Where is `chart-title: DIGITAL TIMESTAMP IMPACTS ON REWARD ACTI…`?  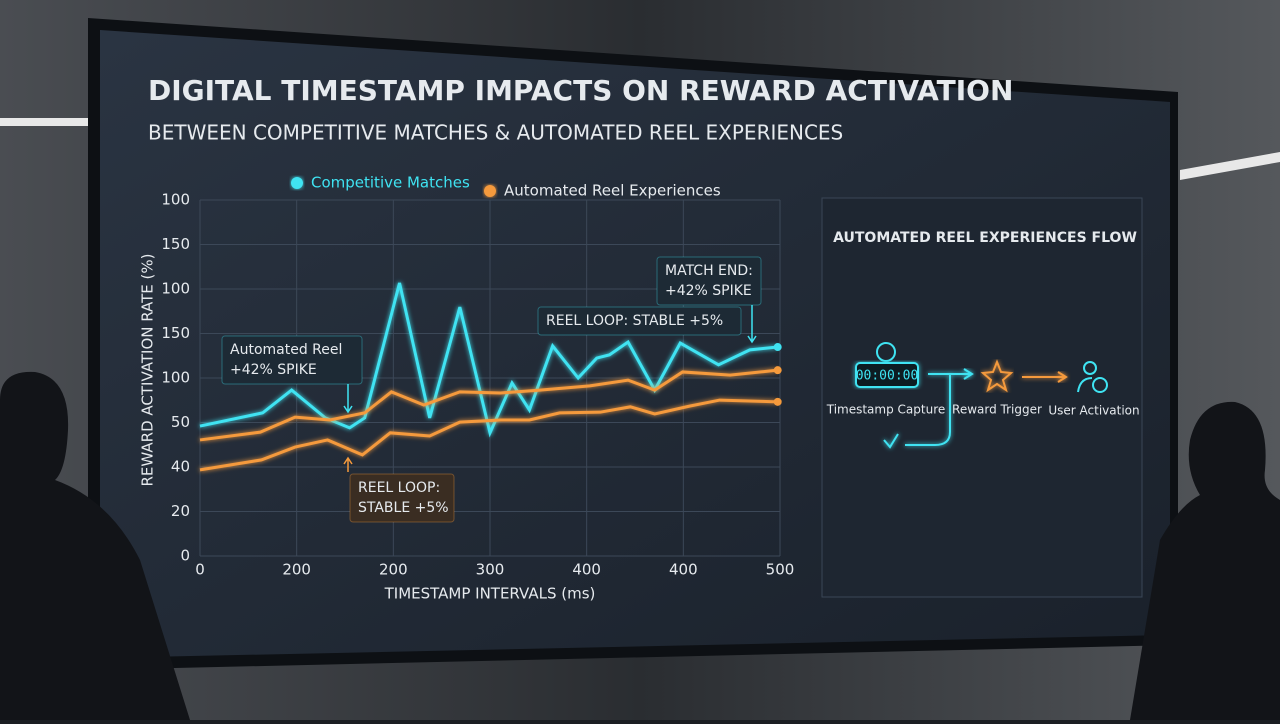 chart-title: DIGITAL TIMESTAMP IMPACTS ON REWARD ACTI… is located at coordinates (580, 90).